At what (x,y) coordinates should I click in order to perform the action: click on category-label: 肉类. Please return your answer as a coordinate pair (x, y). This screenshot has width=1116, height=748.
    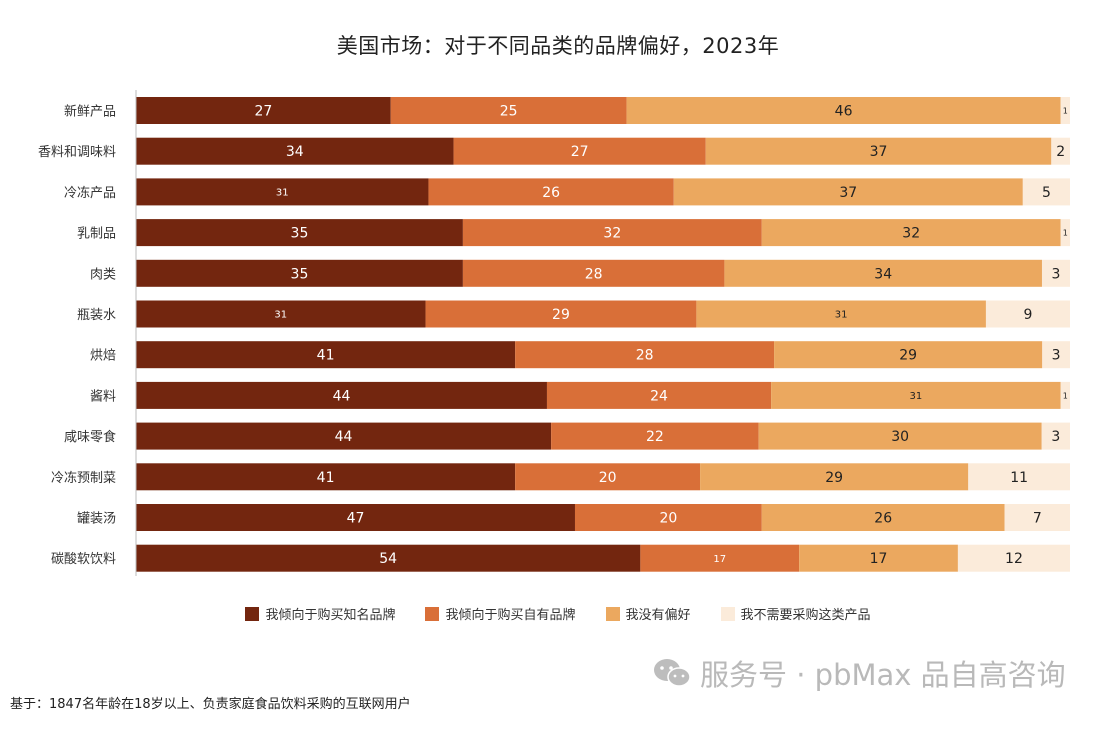
    Looking at the image, I should click on (103, 274).